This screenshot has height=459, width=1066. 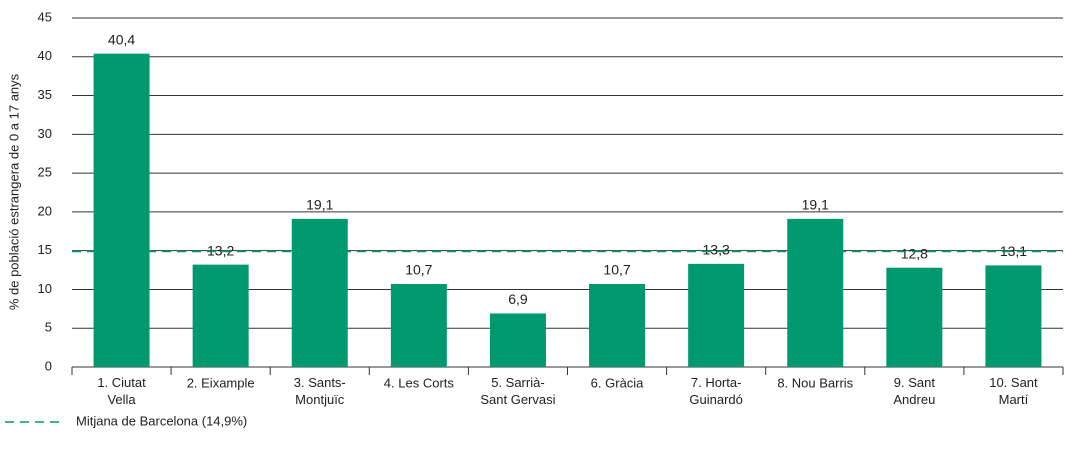 What do you see at coordinates (518, 299) in the screenshot?
I see `value-label: 6,9` at bounding box center [518, 299].